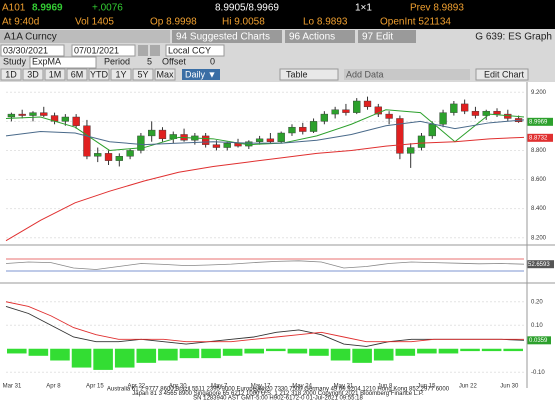 This screenshot has height=400, width=555. I want to click on ticker: A101, so click(14, 8).